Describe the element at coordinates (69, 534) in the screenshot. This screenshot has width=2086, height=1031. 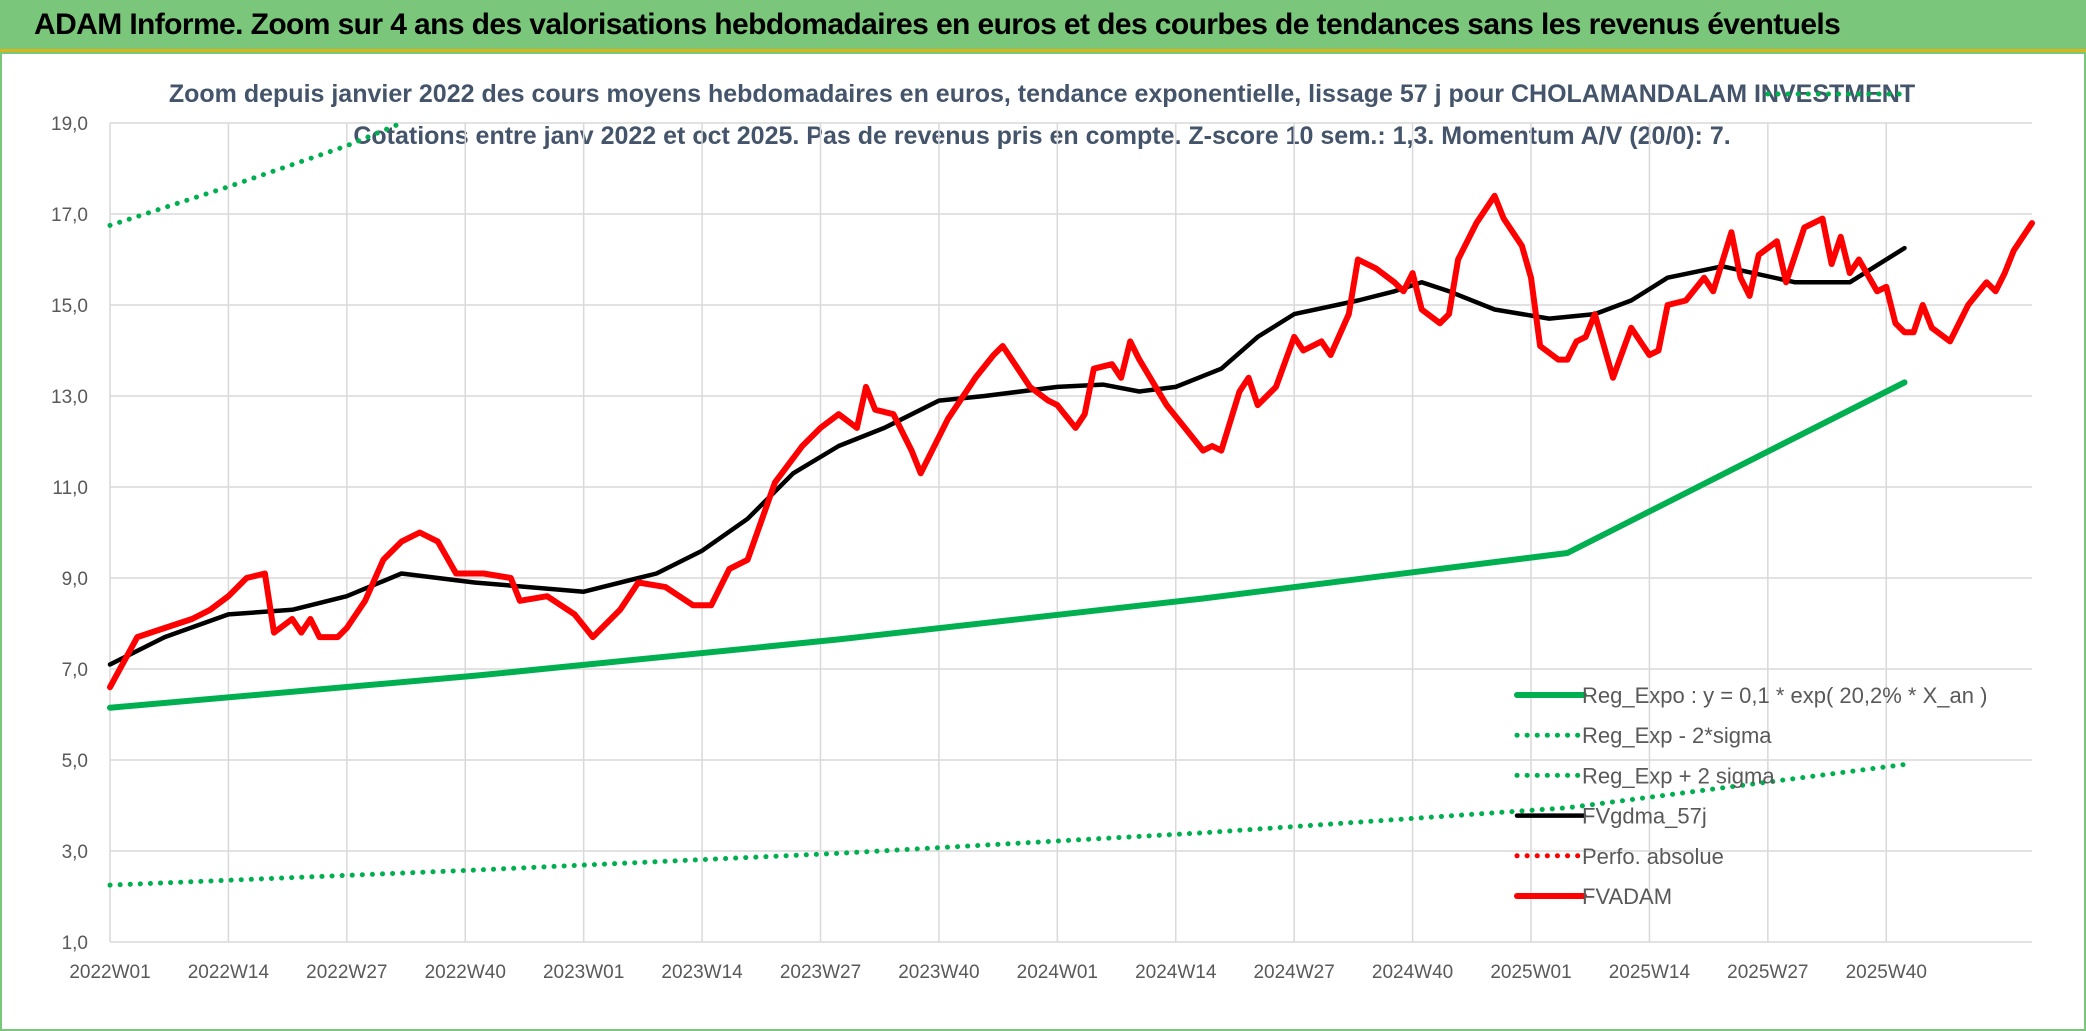
I see `y-axis-labels: 1,0 3,0 5,0 7,0 9,0 11,0 13,0 15,0 17,0 19,0` at that location.